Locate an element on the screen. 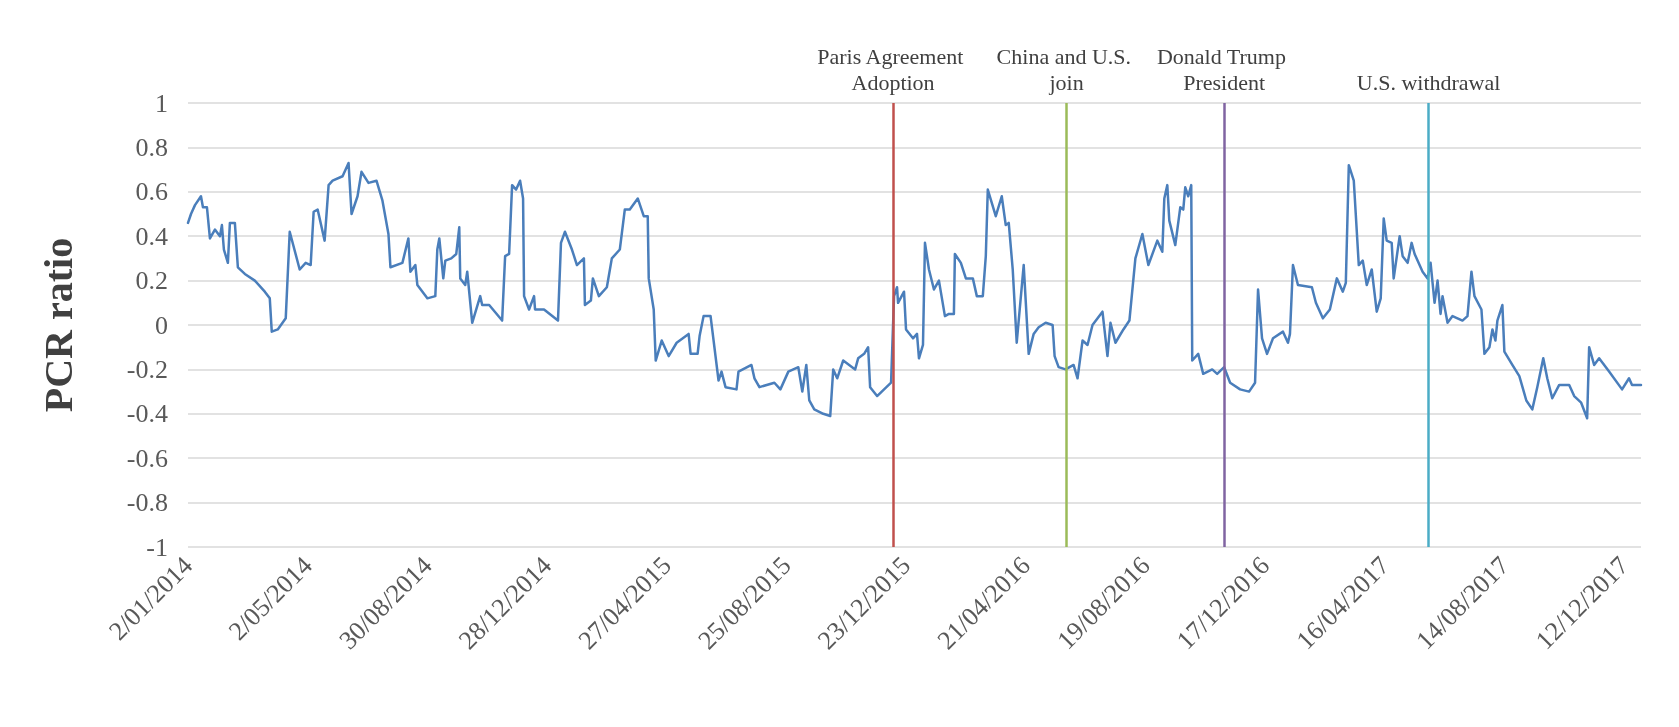 This screenshot has height=727, width=1679. y-axis-title: PCR ratio is located at coordinates (58, 325).